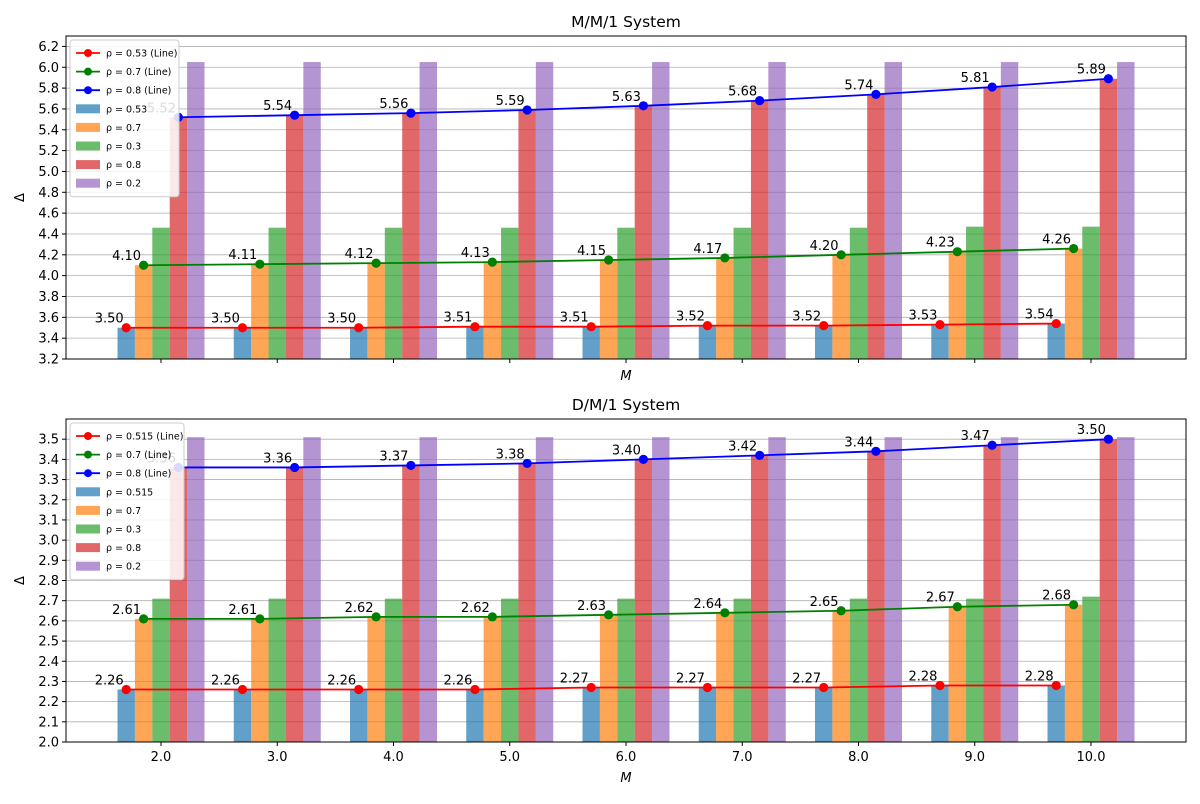  Describe the element at coordinates (824, 687) in the screenshot. I see `series-marker-1-8.0` at that location.